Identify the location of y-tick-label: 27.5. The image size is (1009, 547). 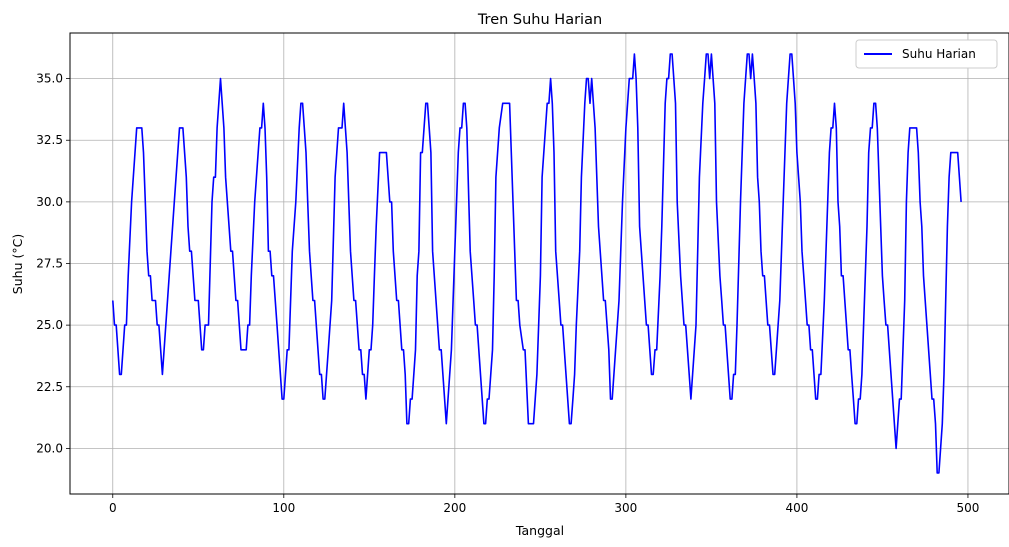
(49, 264).